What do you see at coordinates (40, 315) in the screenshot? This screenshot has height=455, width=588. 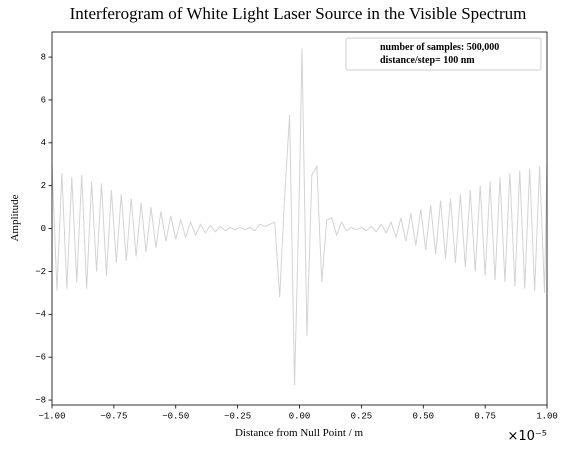 I see `y-tick-label: −4` at bounding box center [40, 315].